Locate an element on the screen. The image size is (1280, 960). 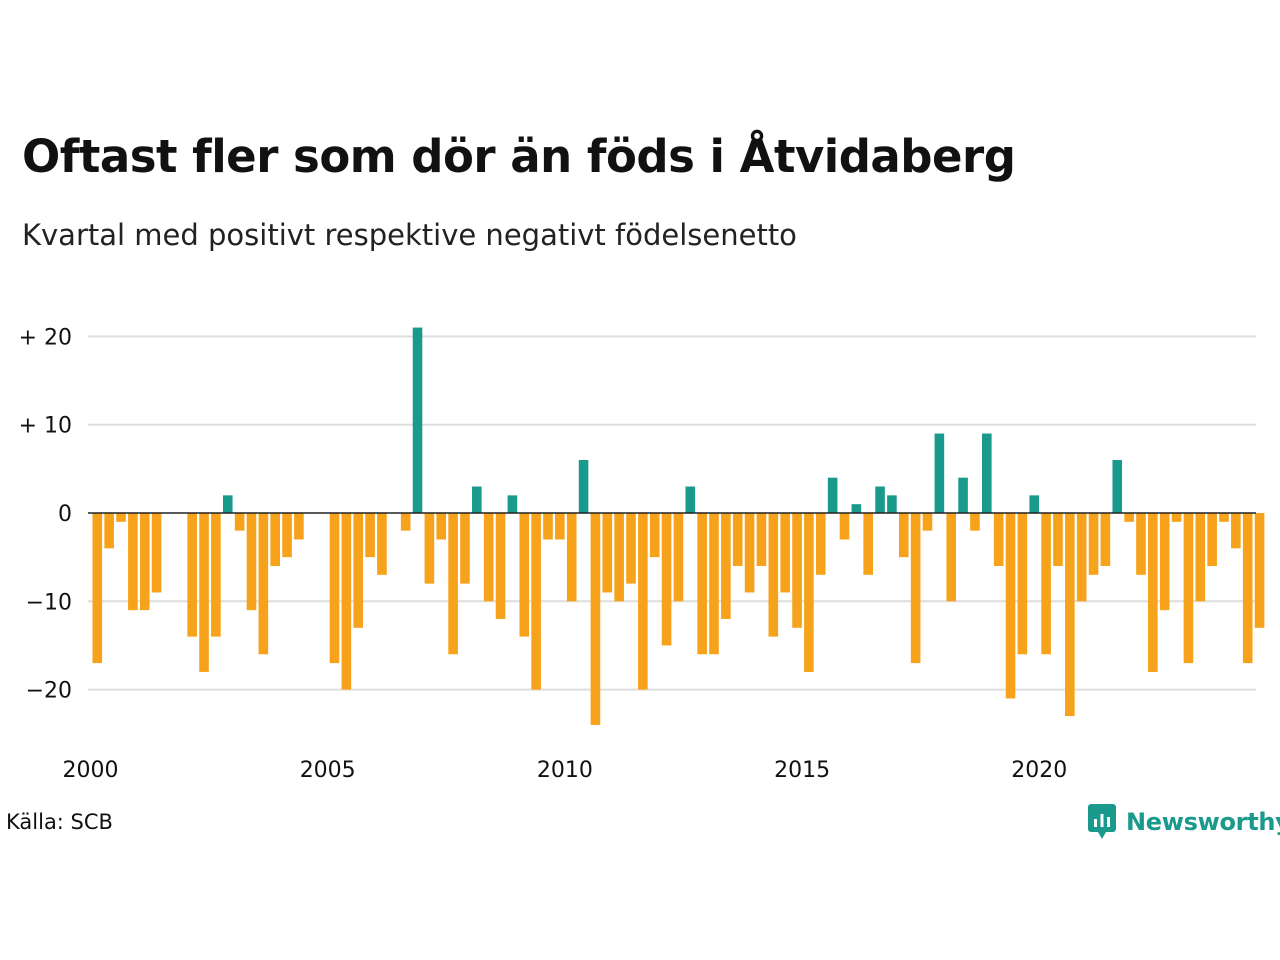
y-tick-label: 0 is located at coordinates (65, 514).